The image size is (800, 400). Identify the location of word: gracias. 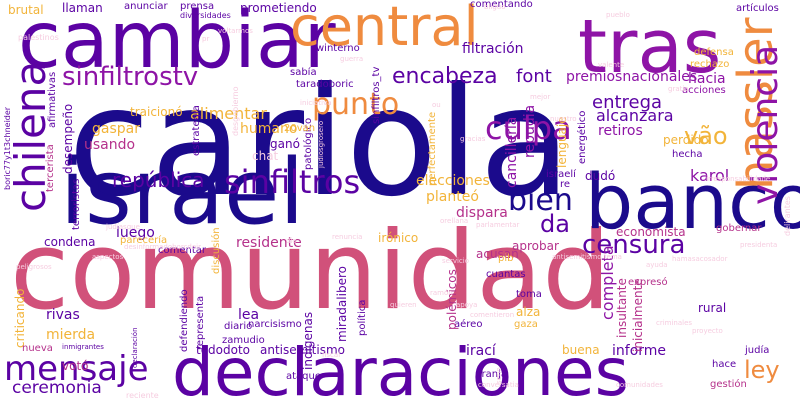
(473, 139).